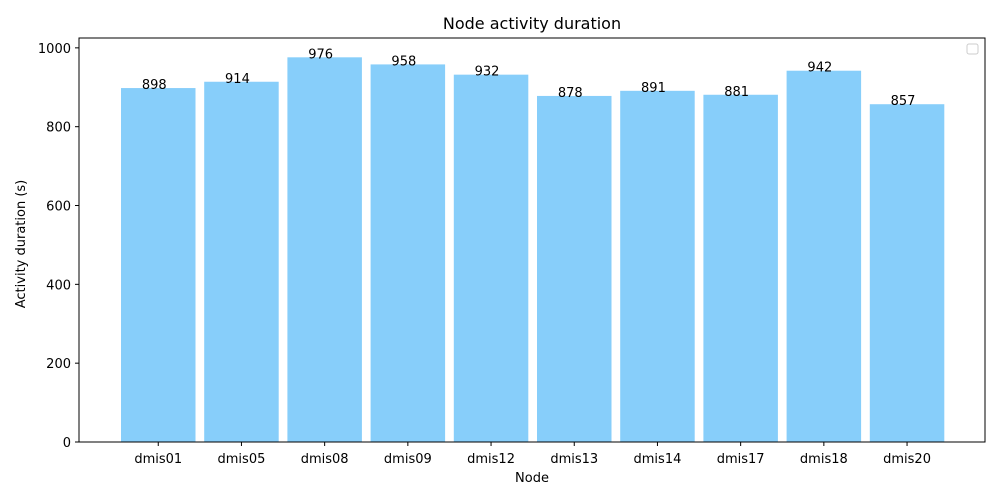  Describe the element at coordinates (658, 459) in the screenshot. I see `x-tick-label: dmis14` at that location.